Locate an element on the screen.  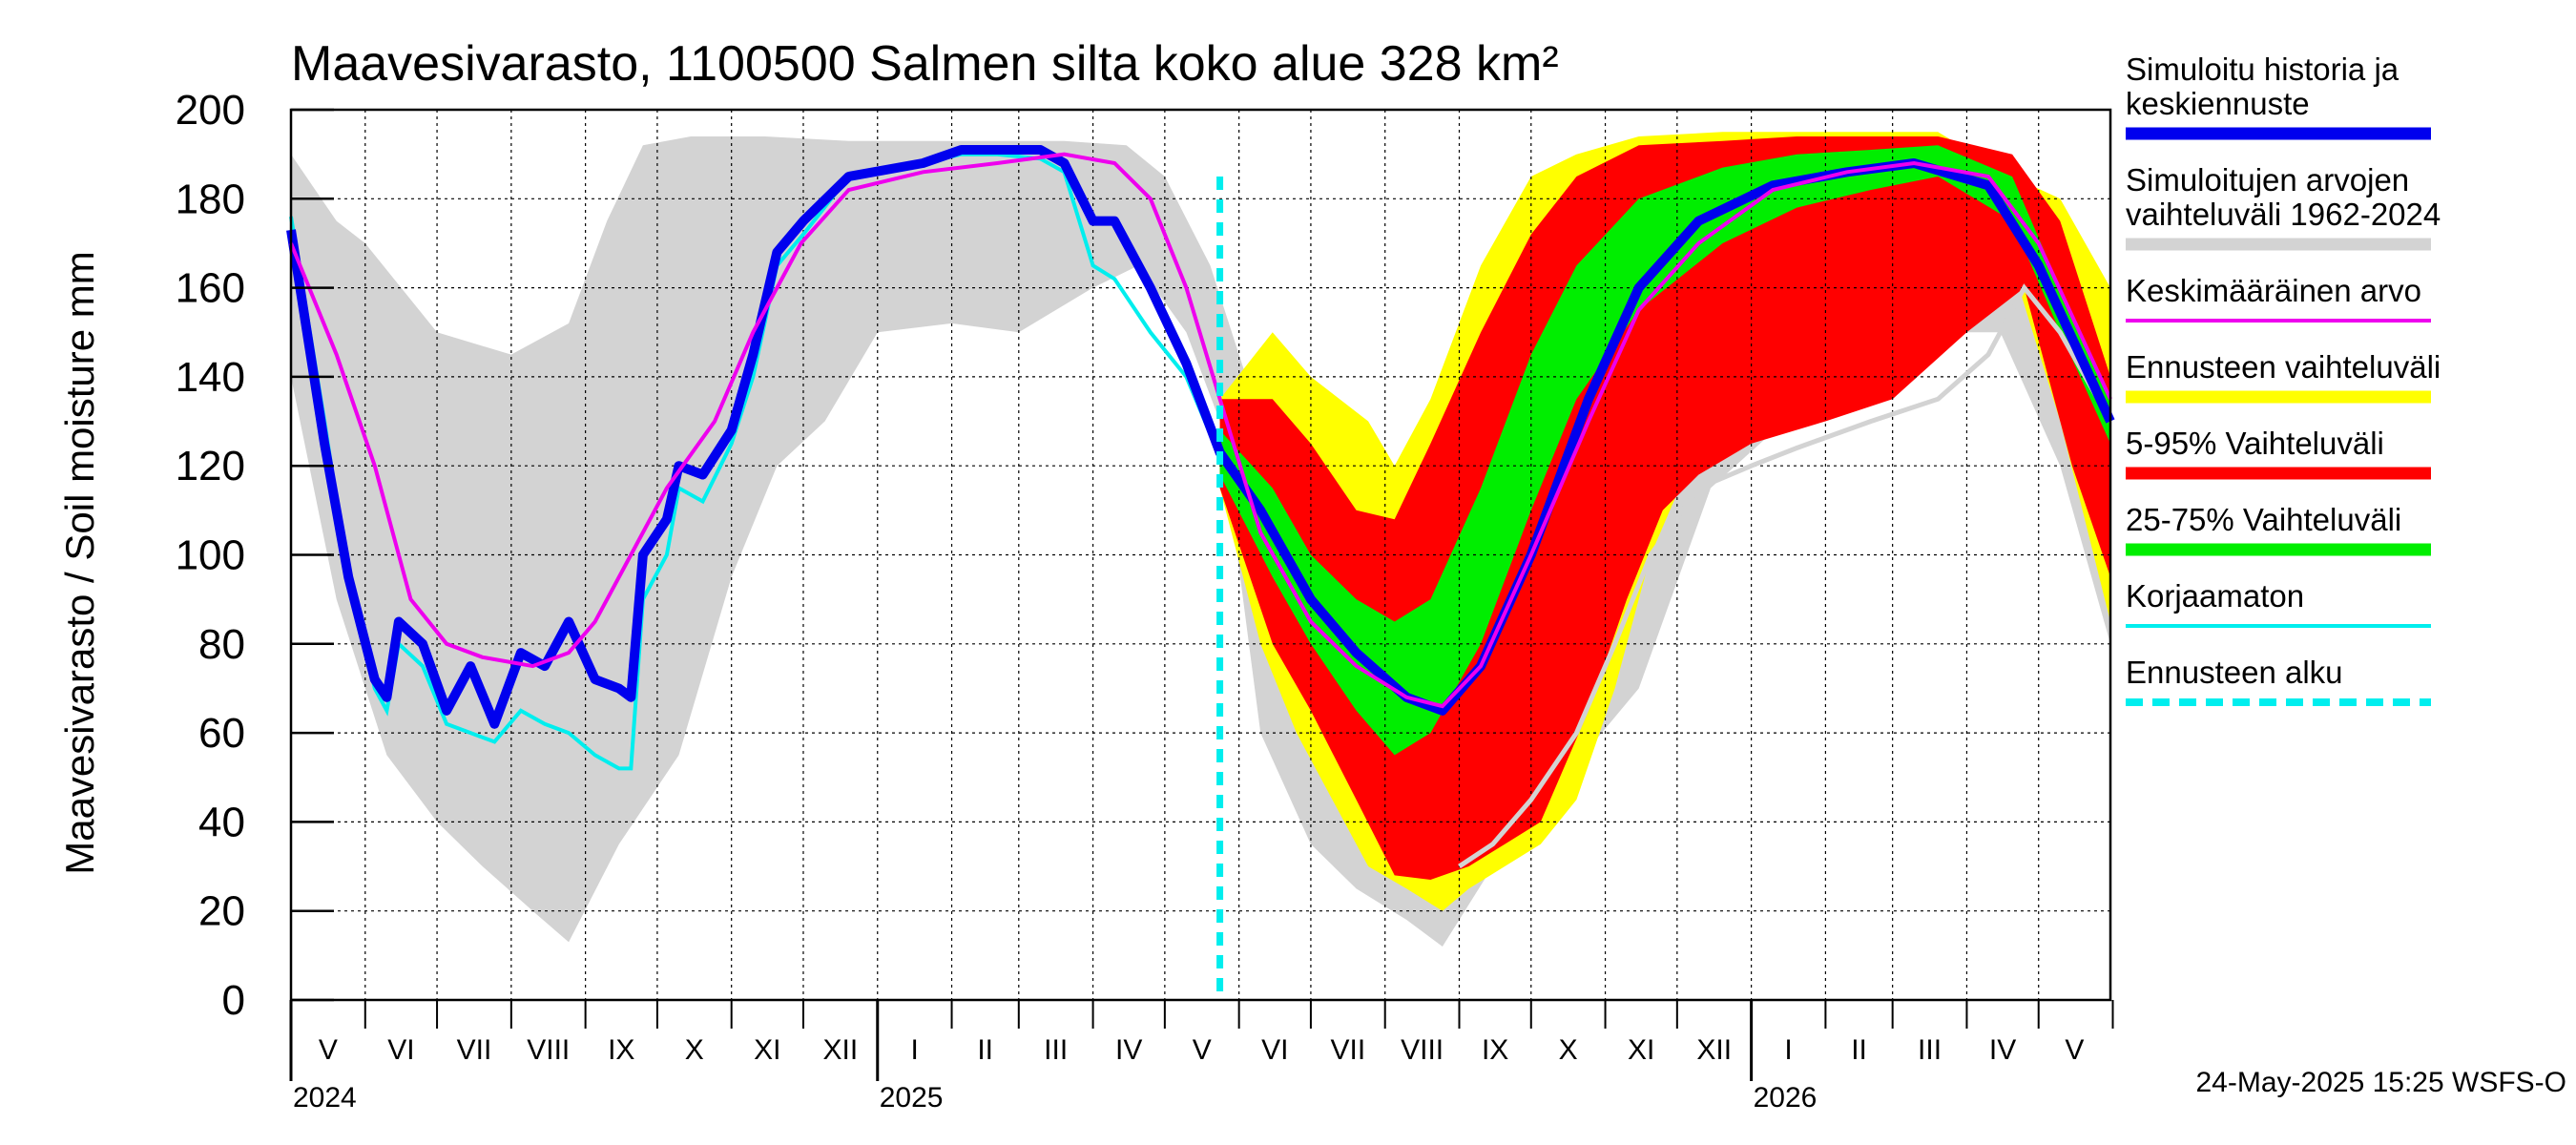
y-tick-label: 200 is located at coordinates (210, 110).